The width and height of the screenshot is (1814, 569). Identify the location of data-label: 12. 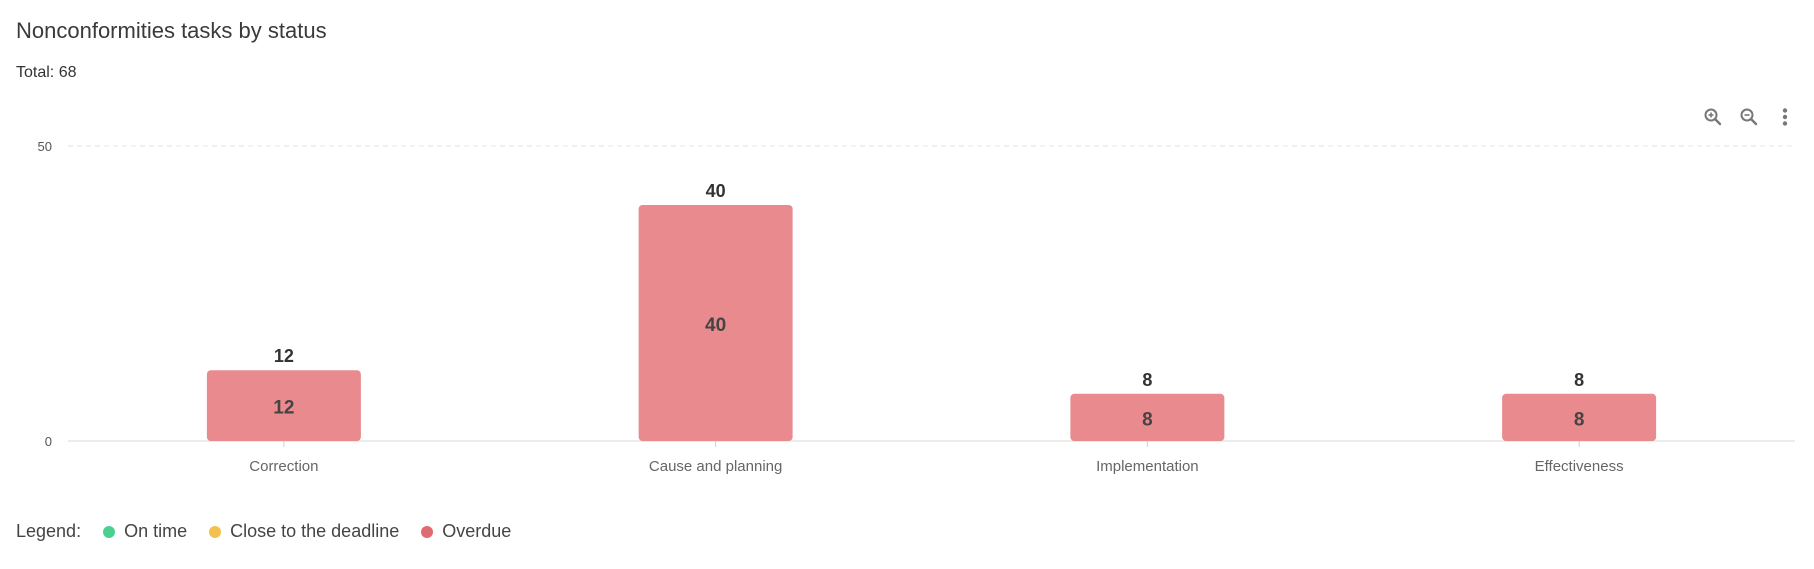
(283, 408).